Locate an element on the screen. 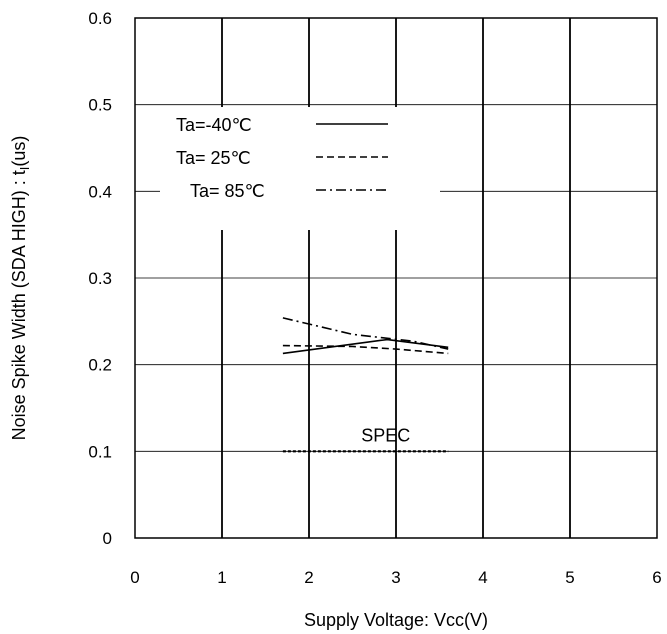  legend-label-1: Ta=-40℃ is located at coordinates (214, 125).